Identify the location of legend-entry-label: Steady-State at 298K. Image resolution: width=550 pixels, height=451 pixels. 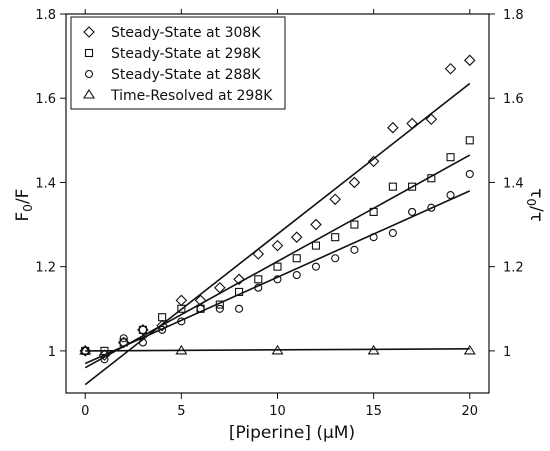
(186, 54).